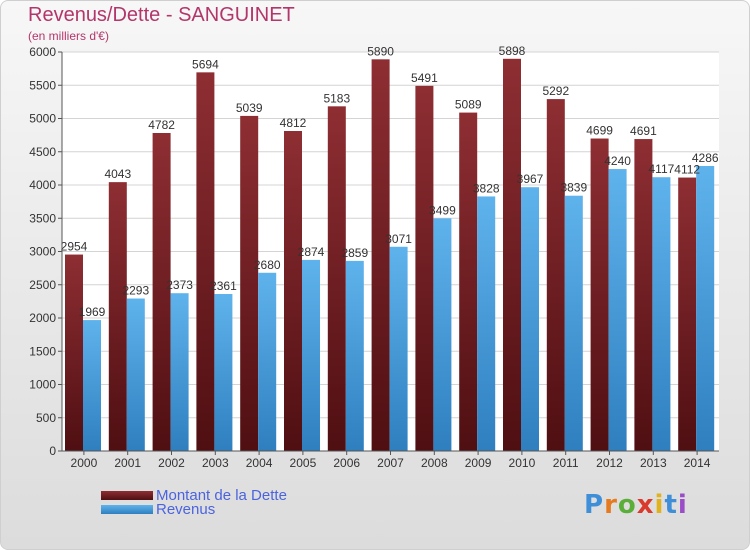 The image size is (750, 550). Describe the element at coordinates (68, 36) in the screenshot. I see `chart-subtitle: (en milliers d'€)` at that location.